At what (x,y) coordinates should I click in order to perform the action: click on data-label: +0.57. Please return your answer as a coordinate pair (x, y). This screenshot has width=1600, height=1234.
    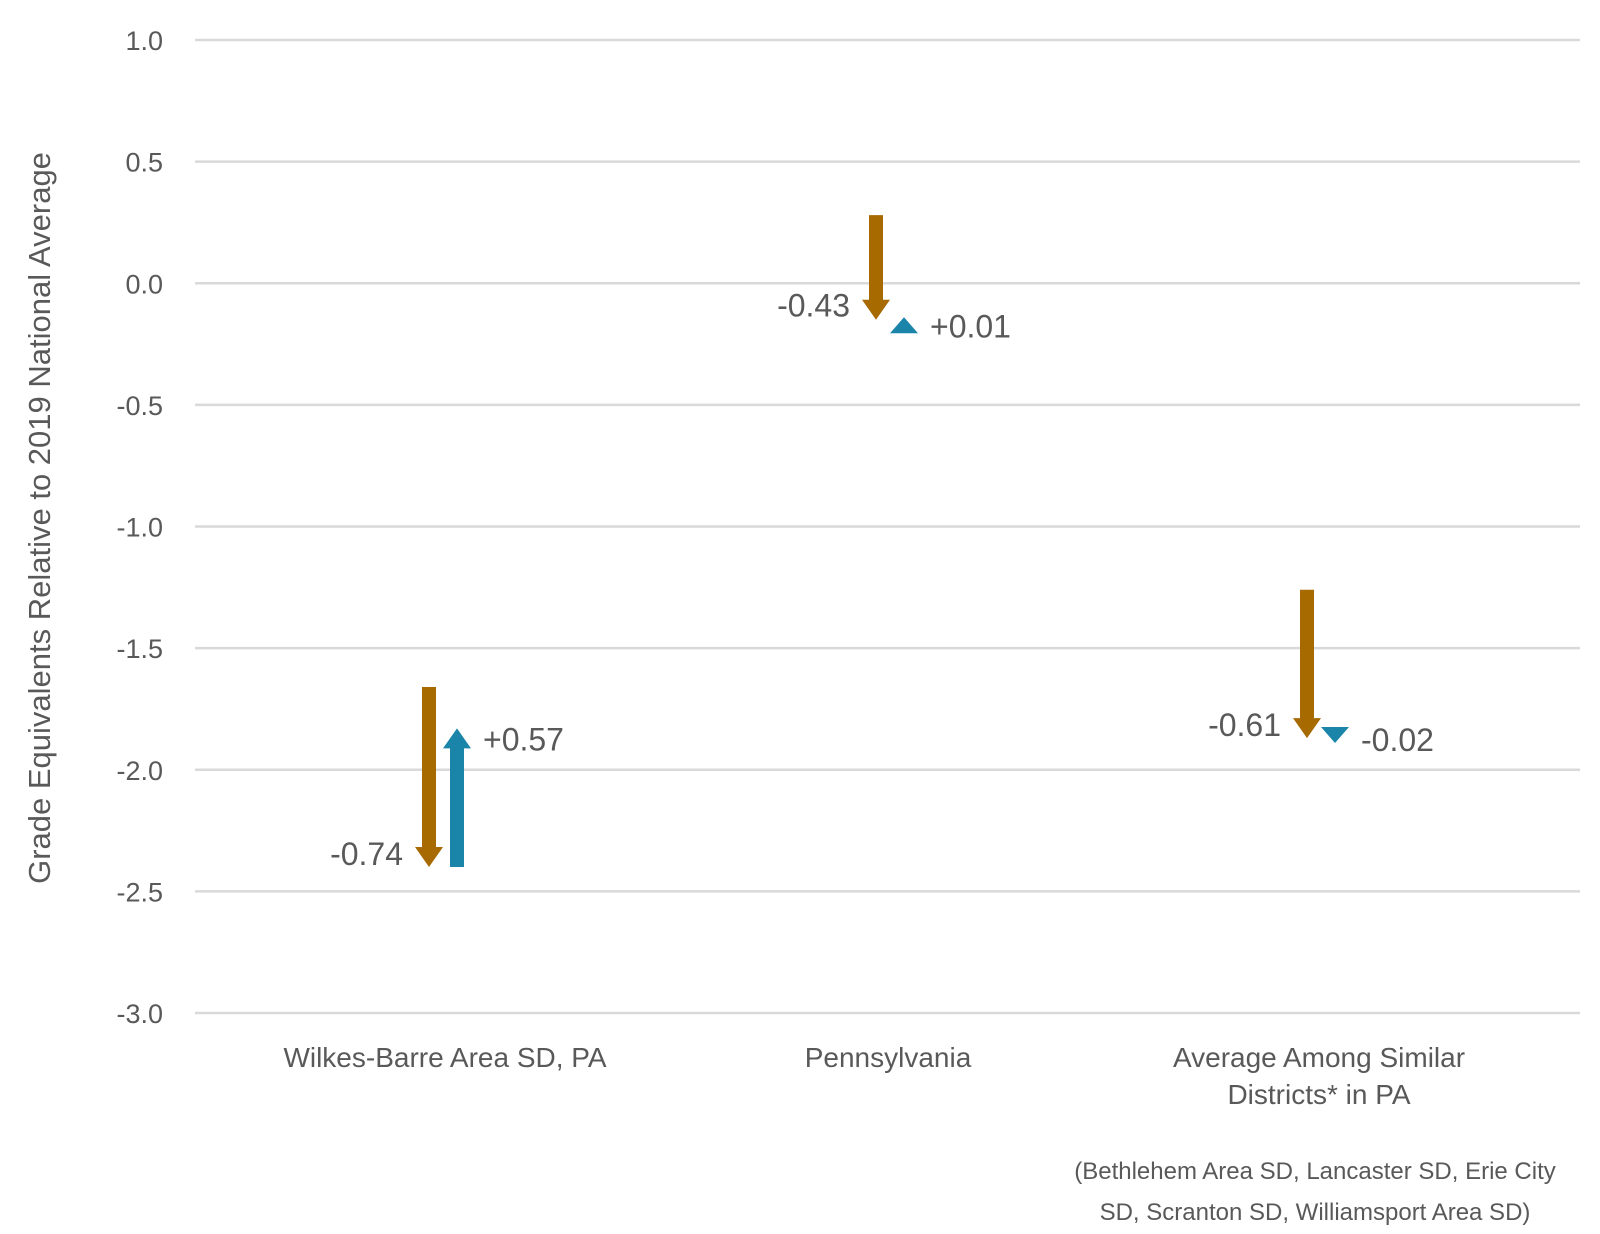
    Looking at the image, I should click on (523, 739).